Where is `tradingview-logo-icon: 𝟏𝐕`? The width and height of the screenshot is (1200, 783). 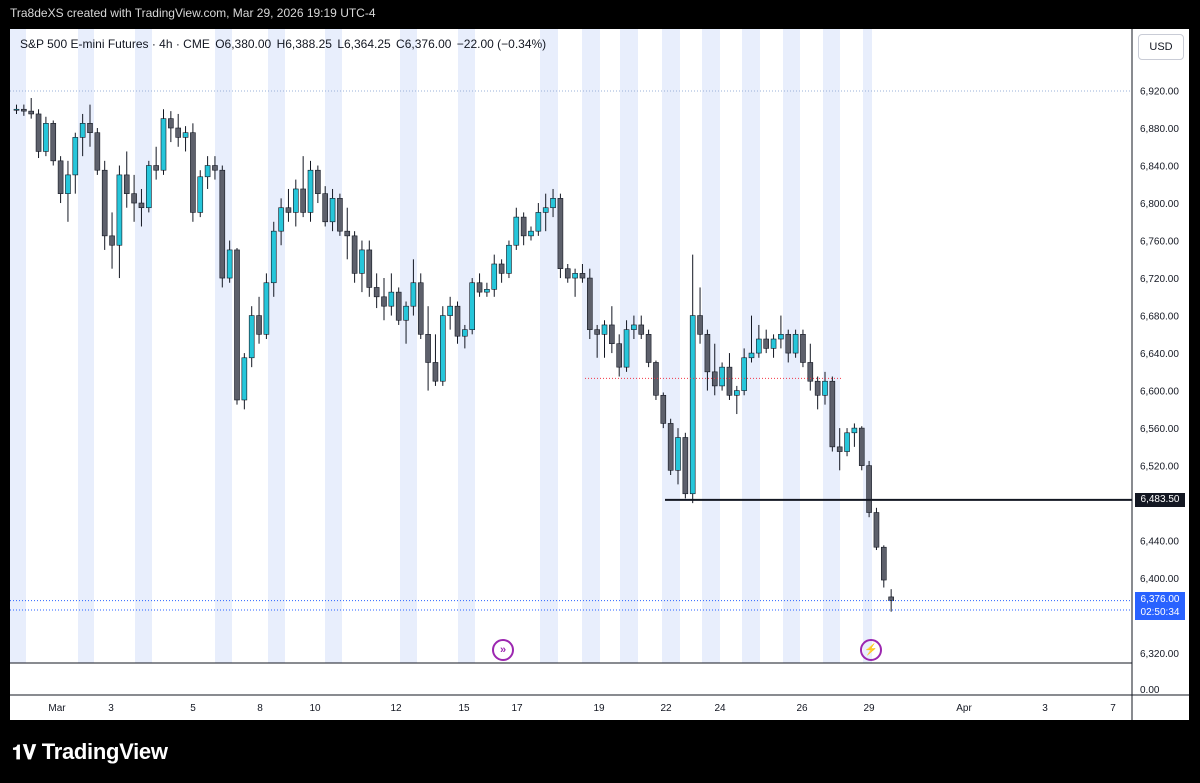 tradingview-logo-icon: 𝟏𝐕 is located at coordinates (24, 753).